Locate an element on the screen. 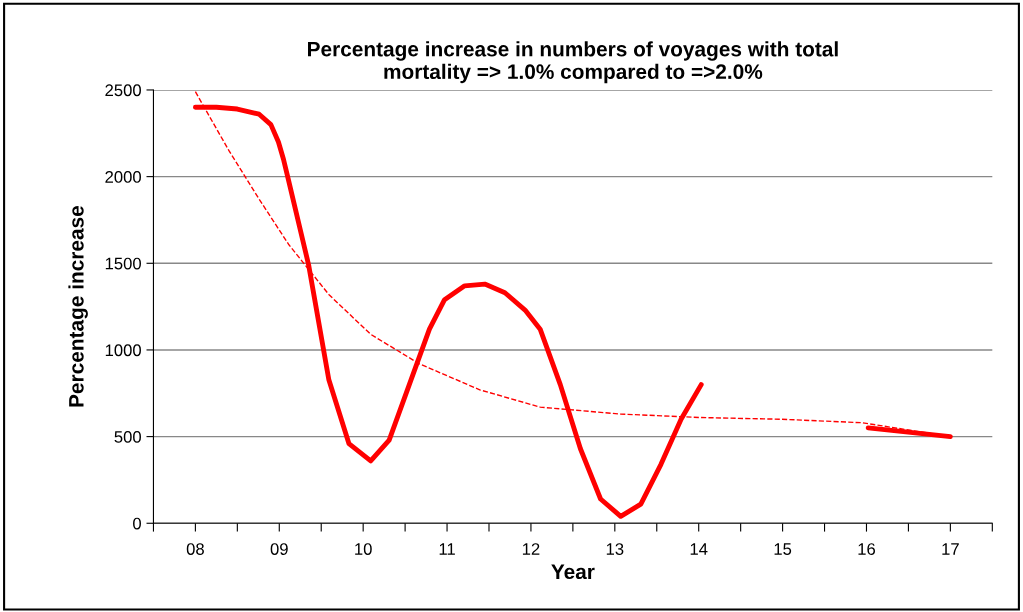  y-tick-label: 0 is located at coordinates (137, 523).